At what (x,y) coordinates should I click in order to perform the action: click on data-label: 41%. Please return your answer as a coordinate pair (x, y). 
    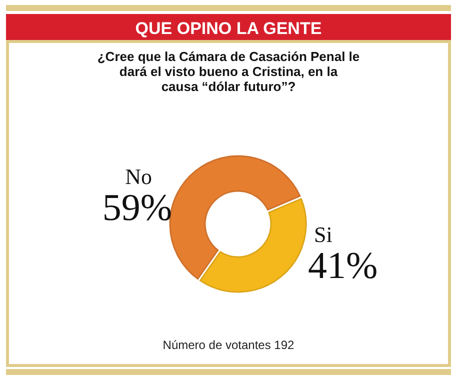
    Looking at the image, I should click on (343, 266).